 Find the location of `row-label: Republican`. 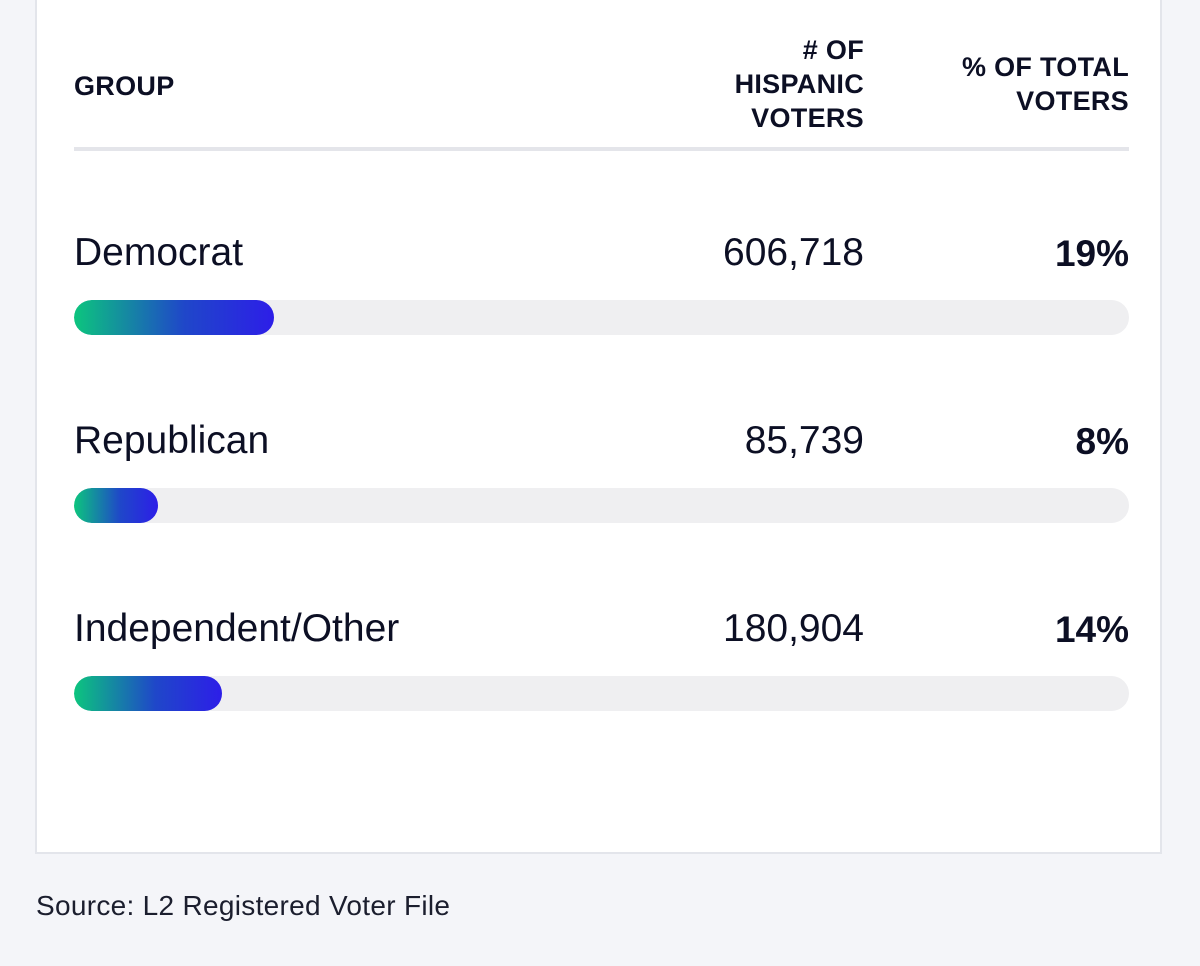

row-label: Republican is located at coordinates (172, 440).